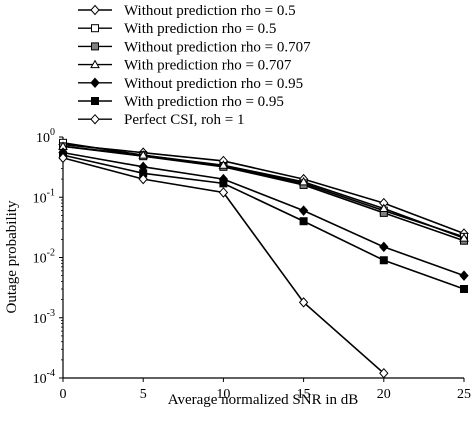 The image size is (474, 433). Describe the element at coordinates (12, 256) in the screenshot. I see `y-axis-label: Outage probability` at that location.